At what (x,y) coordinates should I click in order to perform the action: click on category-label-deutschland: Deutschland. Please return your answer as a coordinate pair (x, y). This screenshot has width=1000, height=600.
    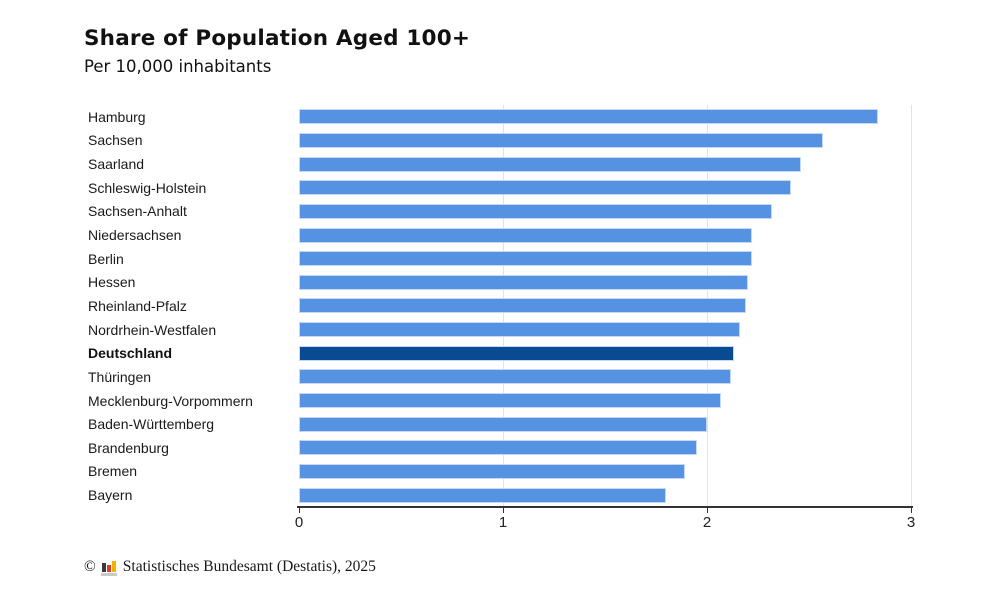
    Looking at the image, I should click on (130, 353).